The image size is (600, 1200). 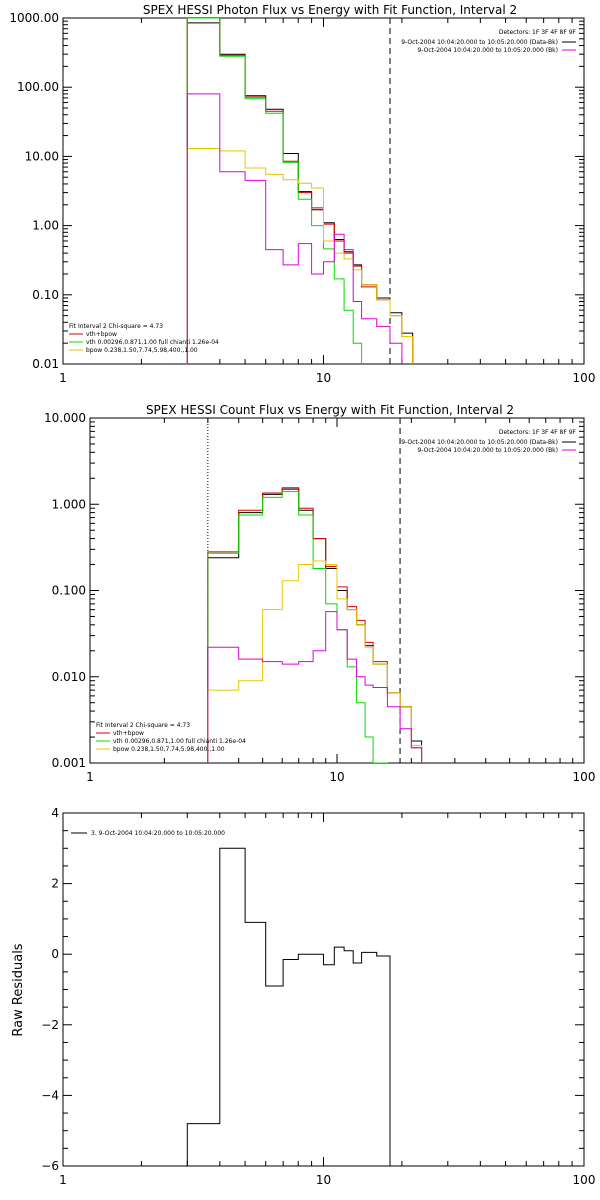 What do you see at coordinates (169, 749) in the screenshot?
I see `count-fit-legend-label: bpow 0.238,1.50,7.74,5.98,400.,1.00` at bounding box center [169, 749].